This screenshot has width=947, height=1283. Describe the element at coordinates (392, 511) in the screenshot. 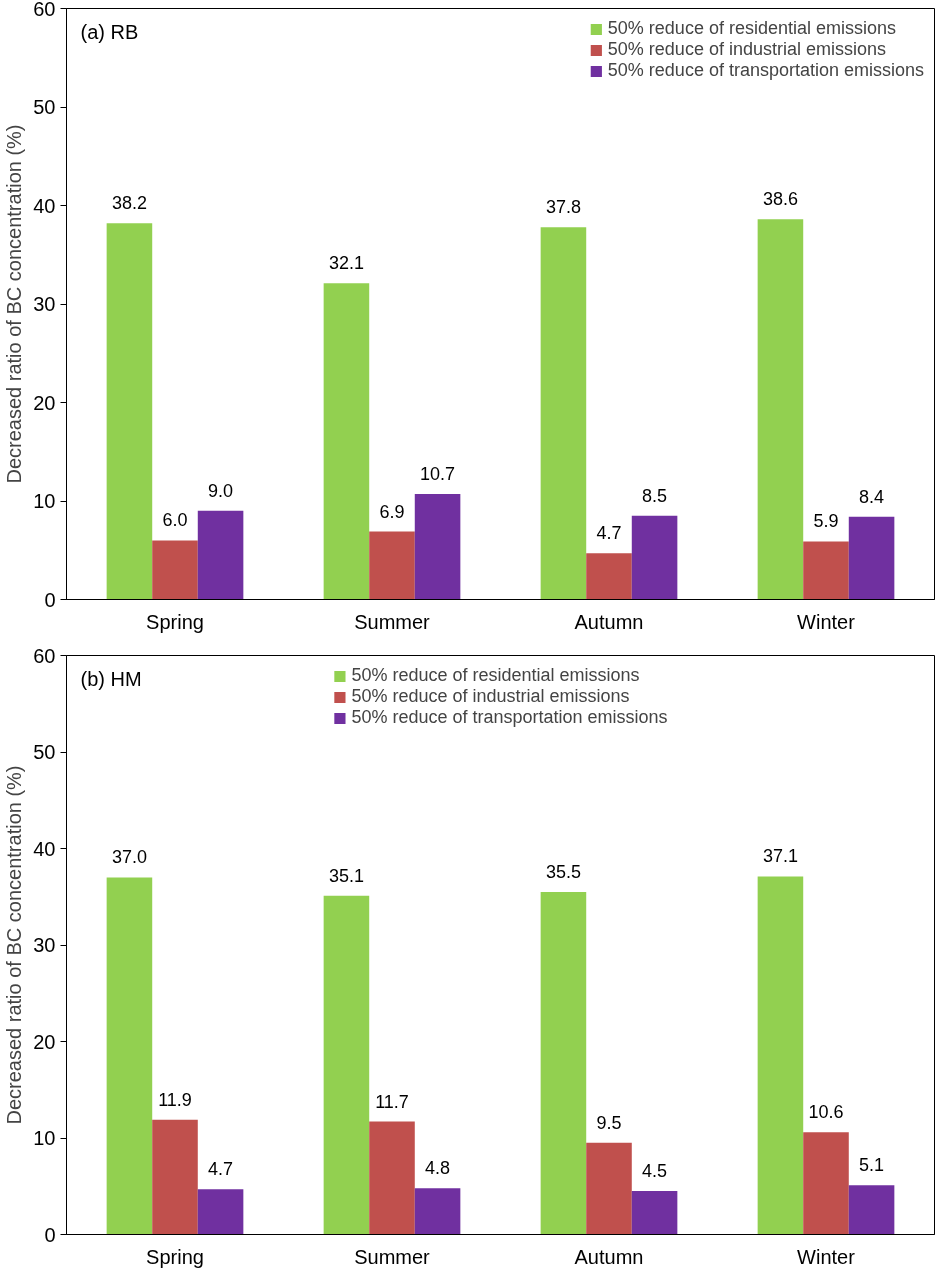

I see `data-label: 6.9` at that location.